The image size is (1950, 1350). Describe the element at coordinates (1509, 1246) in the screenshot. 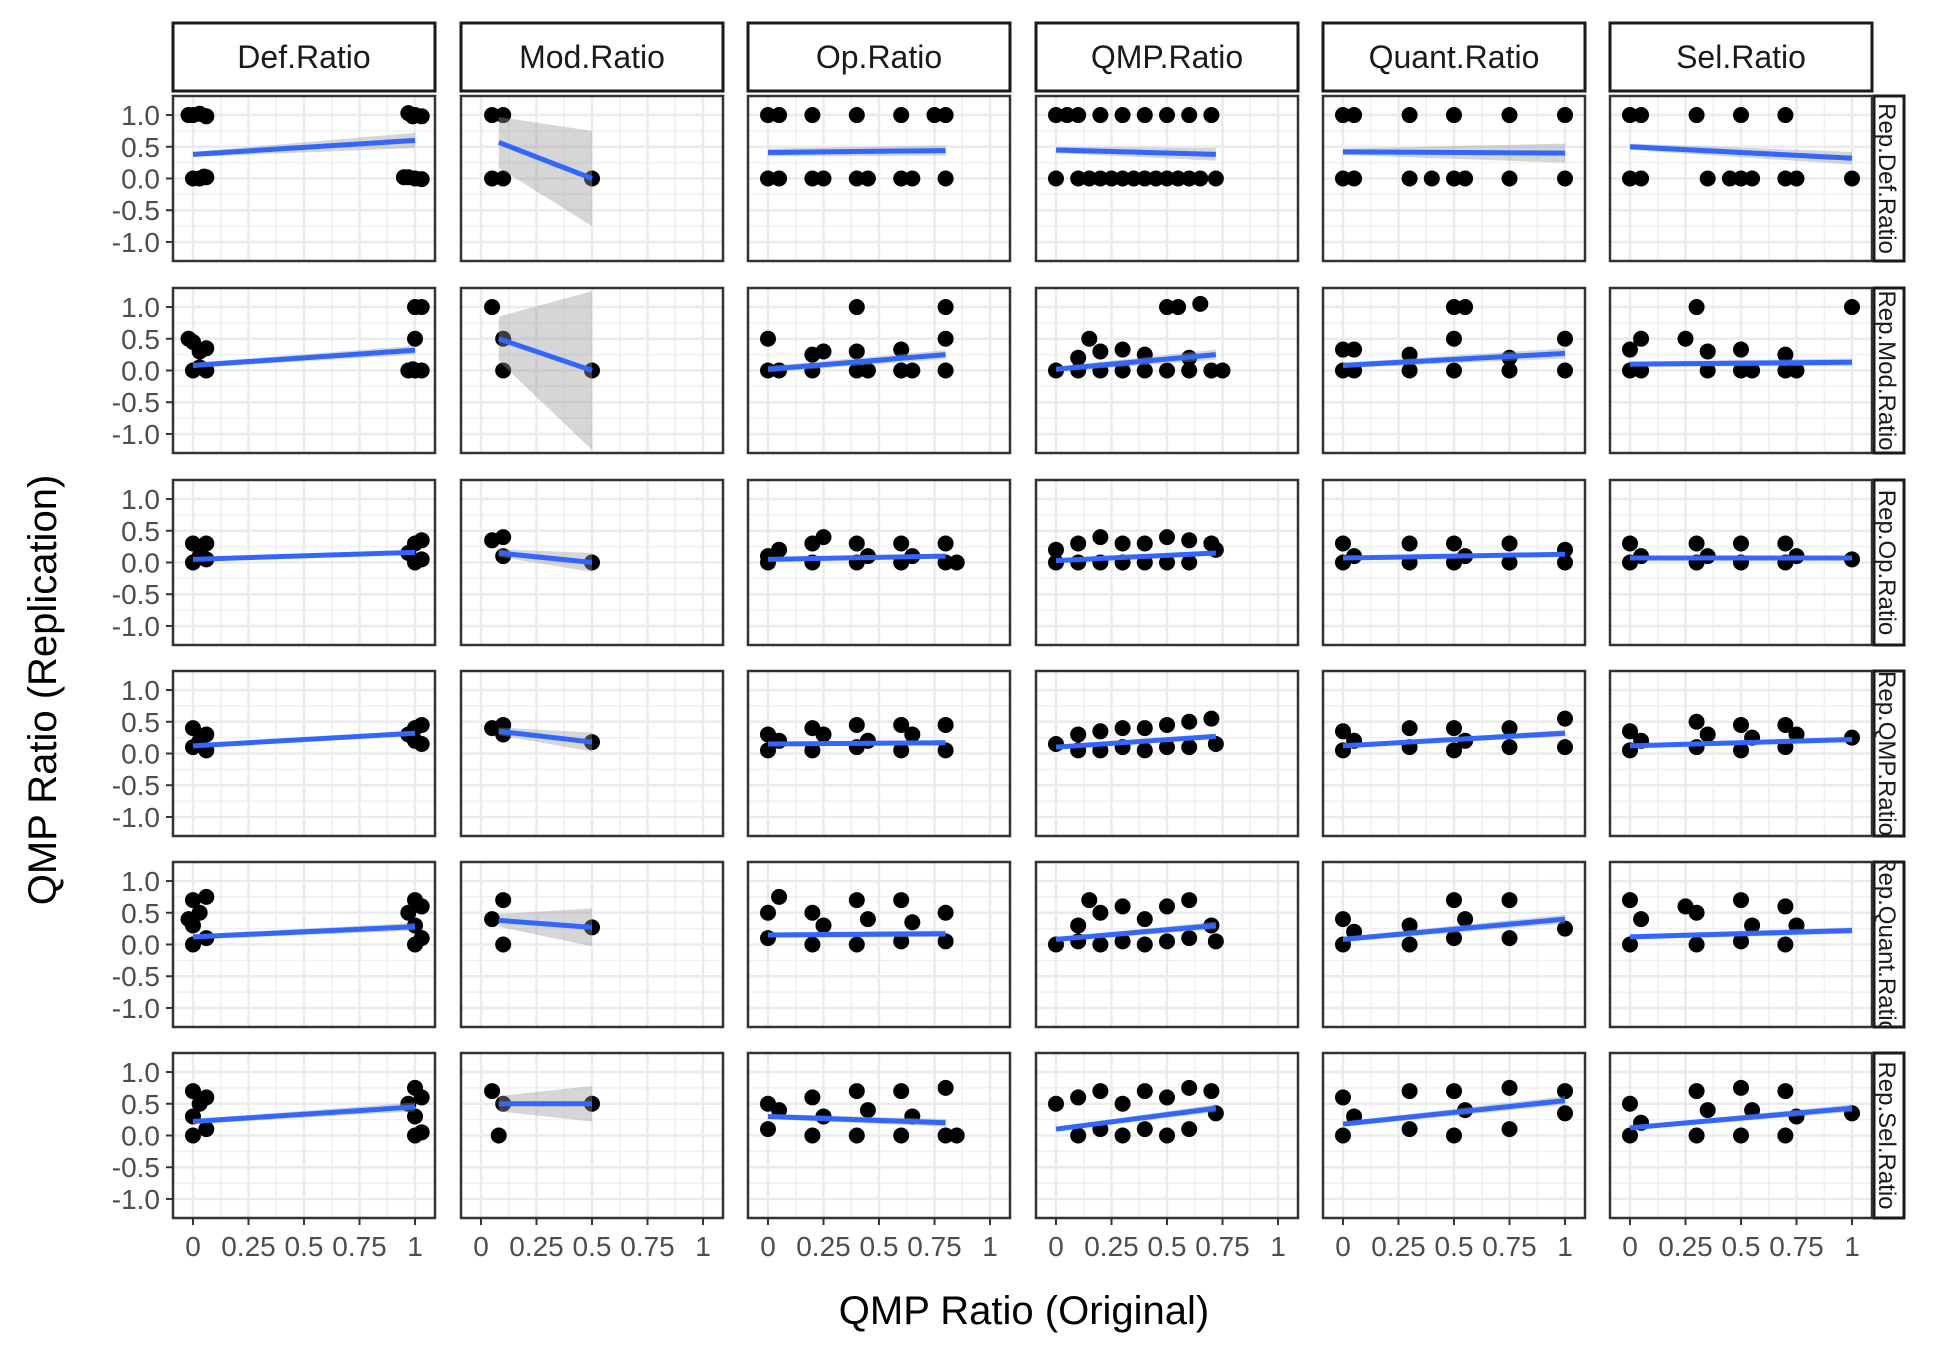

I see `x-tick-label: 0.75` at that location.